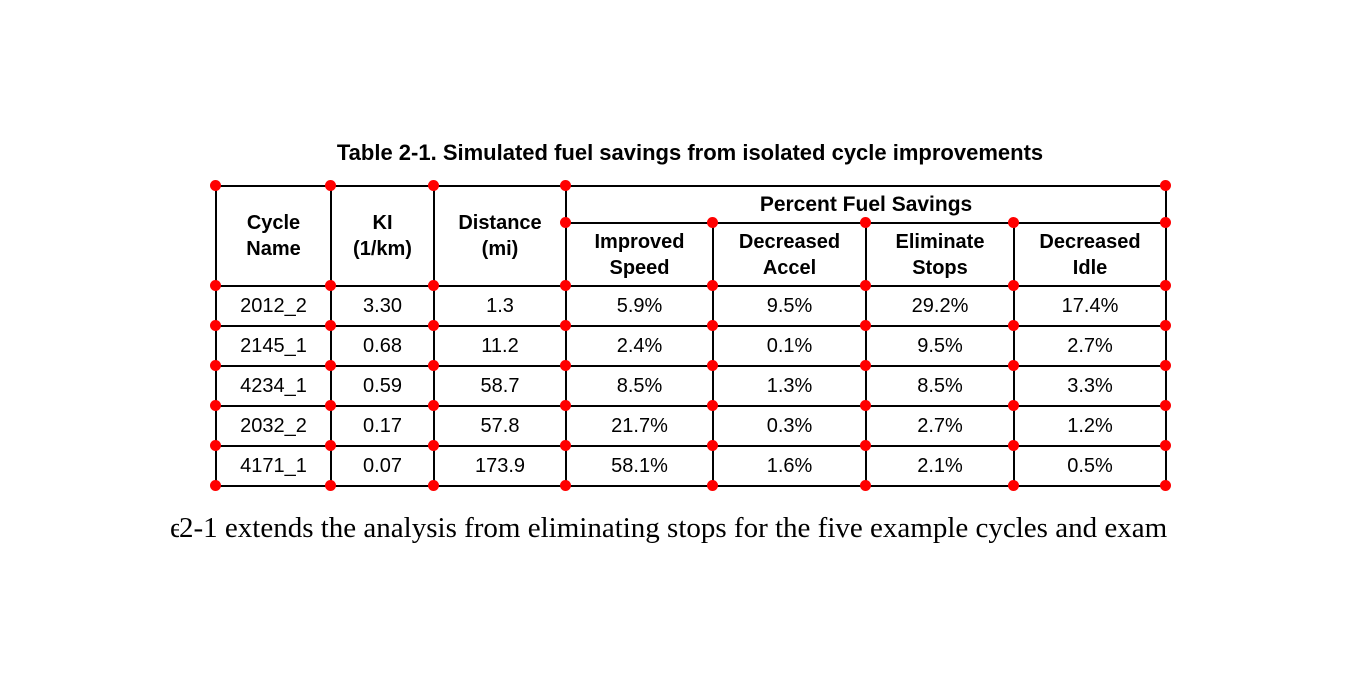 This screenshot has width=1366, height=674. I want to click on table-row: 2012_2 3.30 1.3 5.9% 9.5% 29.2% 17.4%, so click(691, 306).